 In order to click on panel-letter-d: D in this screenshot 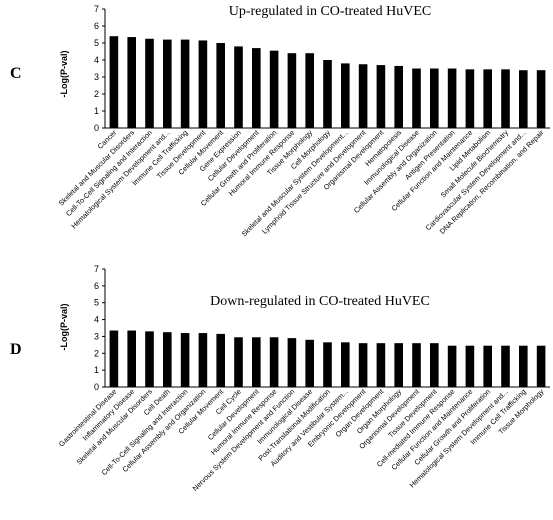, I will do `click(16, 349)`.